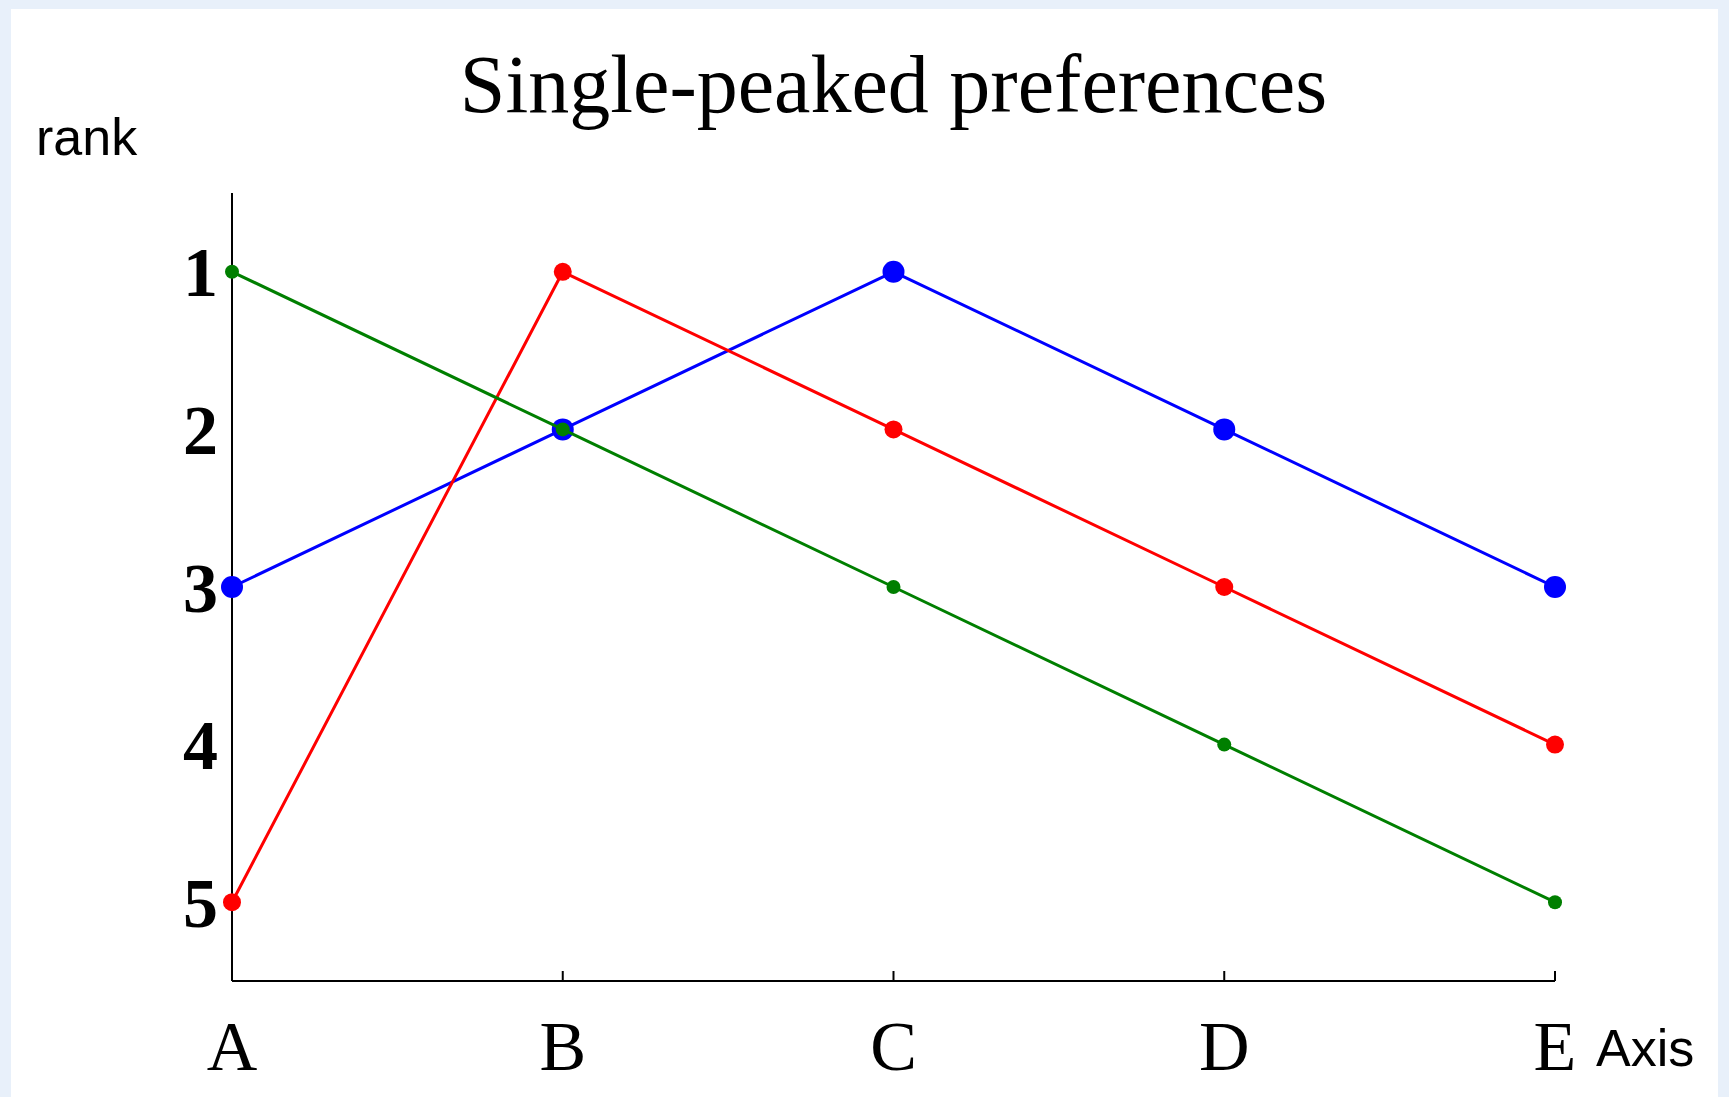  What do you see at coordinates (232, 1046) in the screenshot?
I see `x-tick-label: A` at bounding box center [232, 1046].